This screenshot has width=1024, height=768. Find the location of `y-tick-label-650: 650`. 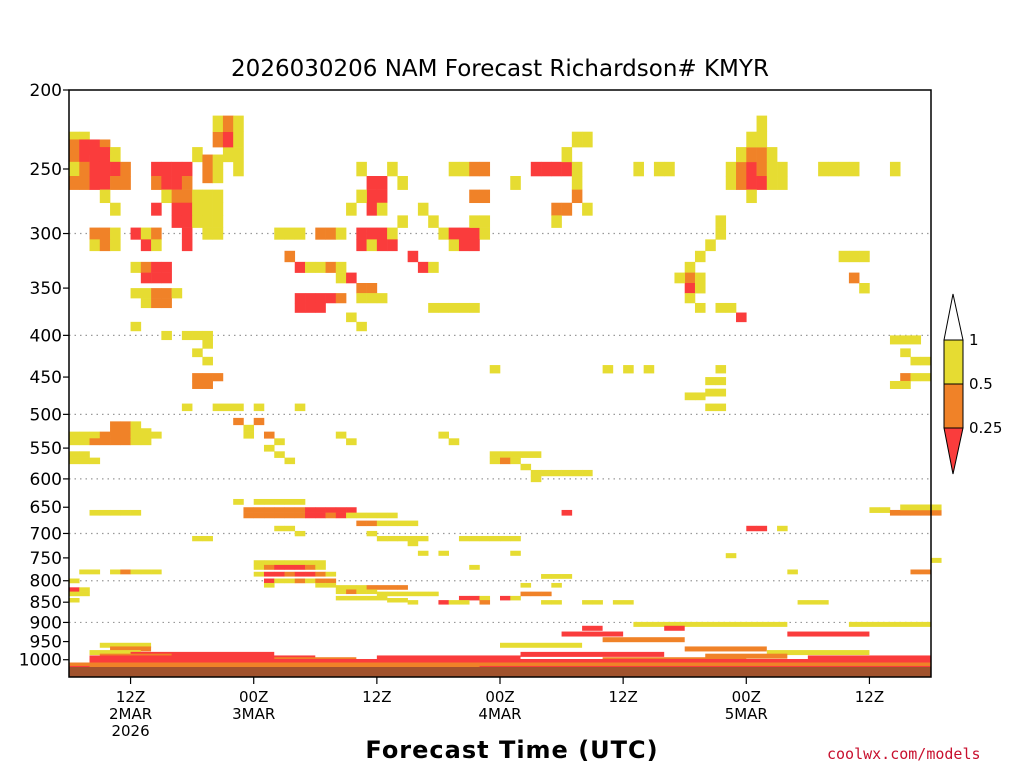

y-tick-label-650: 650 is located at coordinates (46, 508).